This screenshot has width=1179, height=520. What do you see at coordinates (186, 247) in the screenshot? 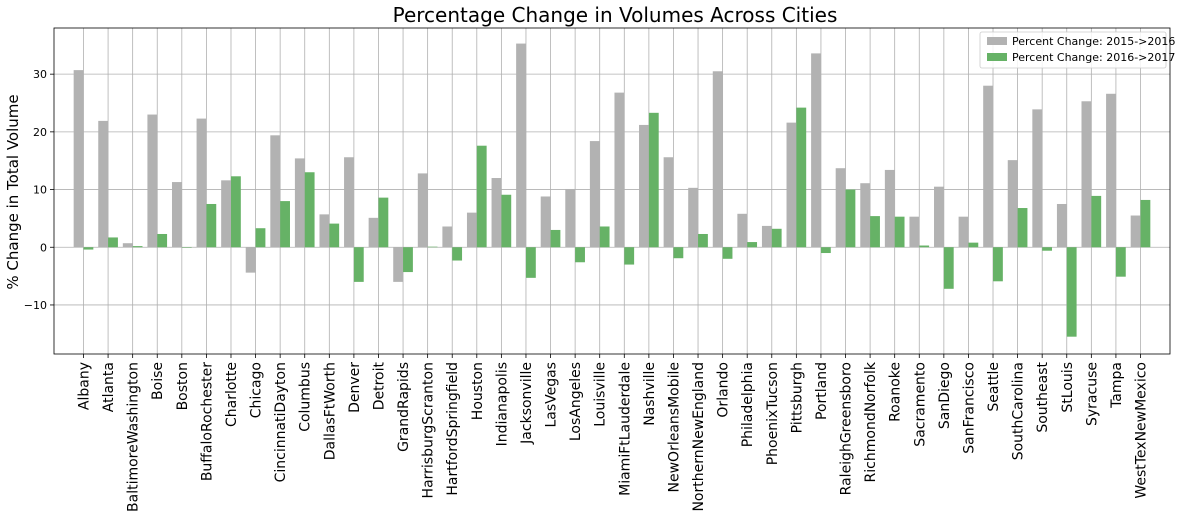
I see `bar-2016-2017-boston` at bounding box center [186, 247].